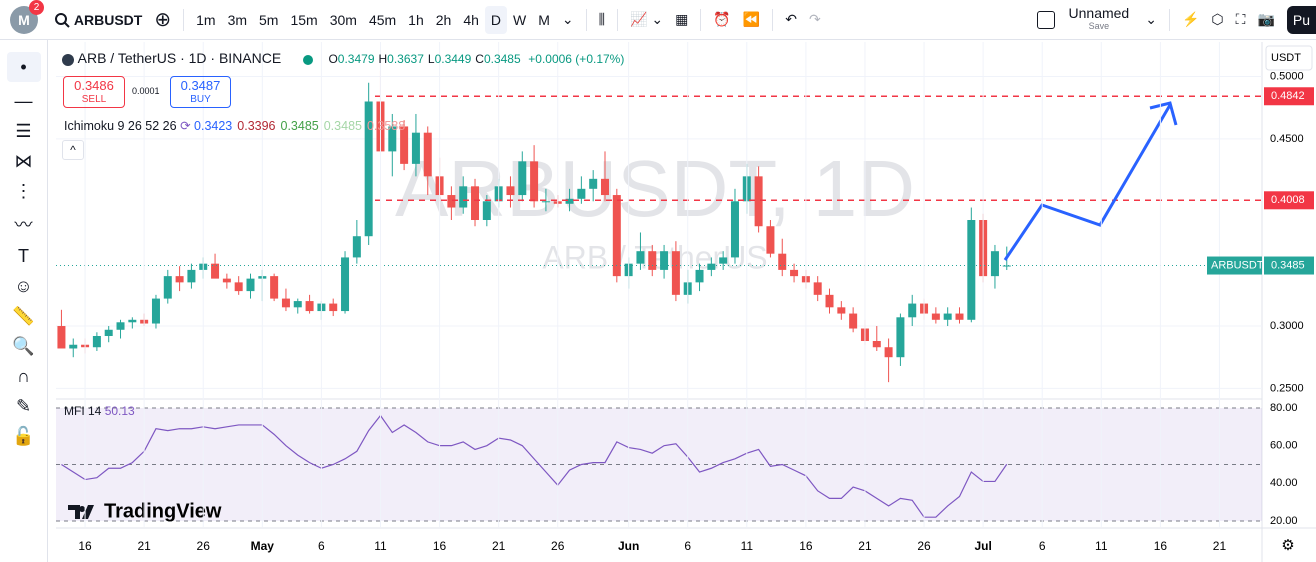  What do you see at coordinates (23, 256) in the screenshot?
I see `text-tool: T` at bounding box center [23, 256].